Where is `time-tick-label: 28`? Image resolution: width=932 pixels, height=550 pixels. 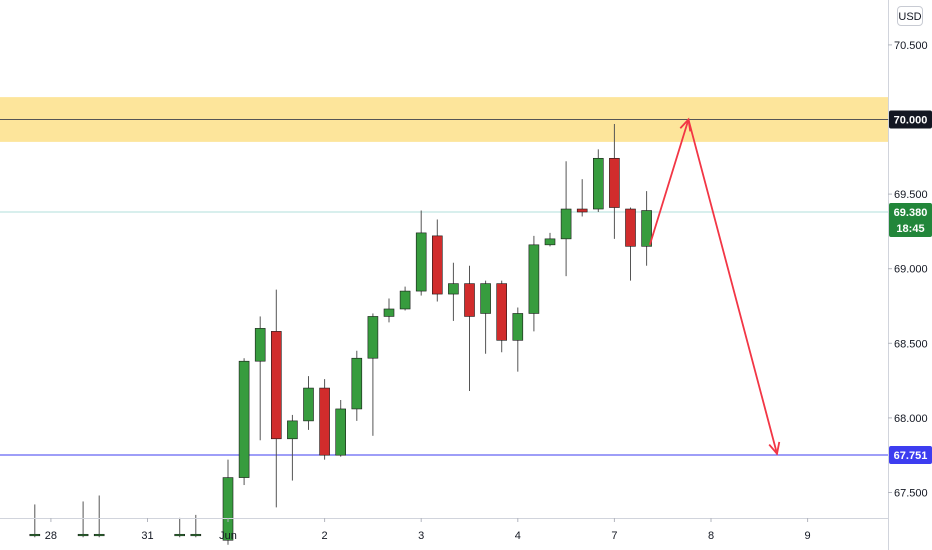
time-tick-label: 28 is located at coordinates (51, 536).